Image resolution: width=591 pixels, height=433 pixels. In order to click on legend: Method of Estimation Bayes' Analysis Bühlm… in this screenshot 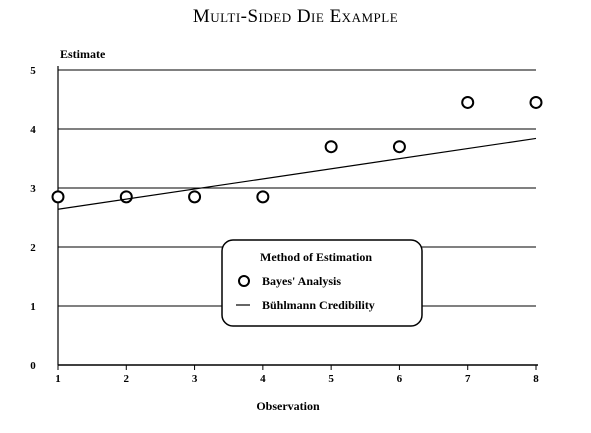, I will do `click(322, 283)`.